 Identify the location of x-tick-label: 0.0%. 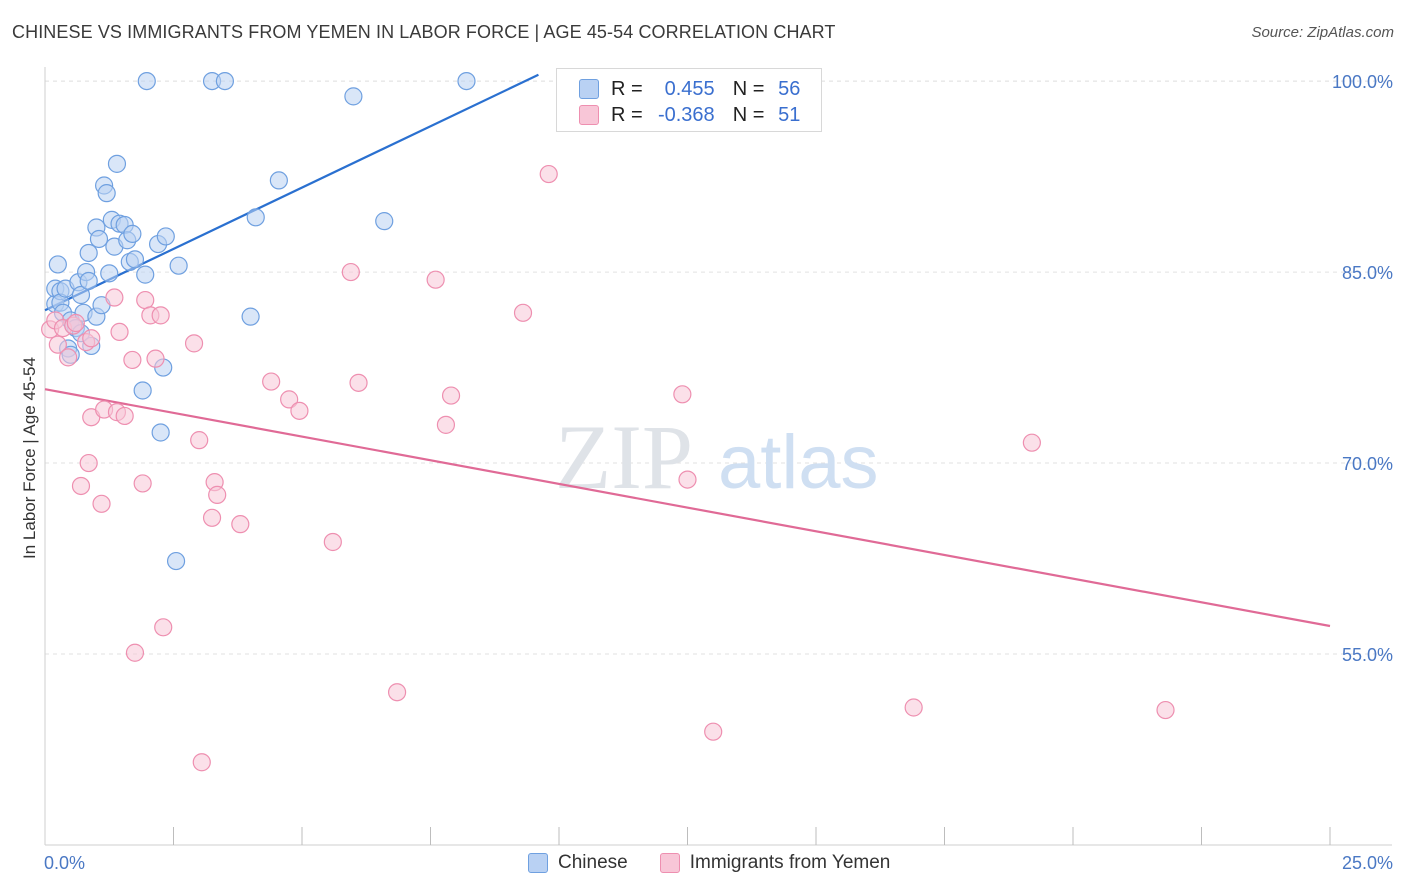
(64, 863).